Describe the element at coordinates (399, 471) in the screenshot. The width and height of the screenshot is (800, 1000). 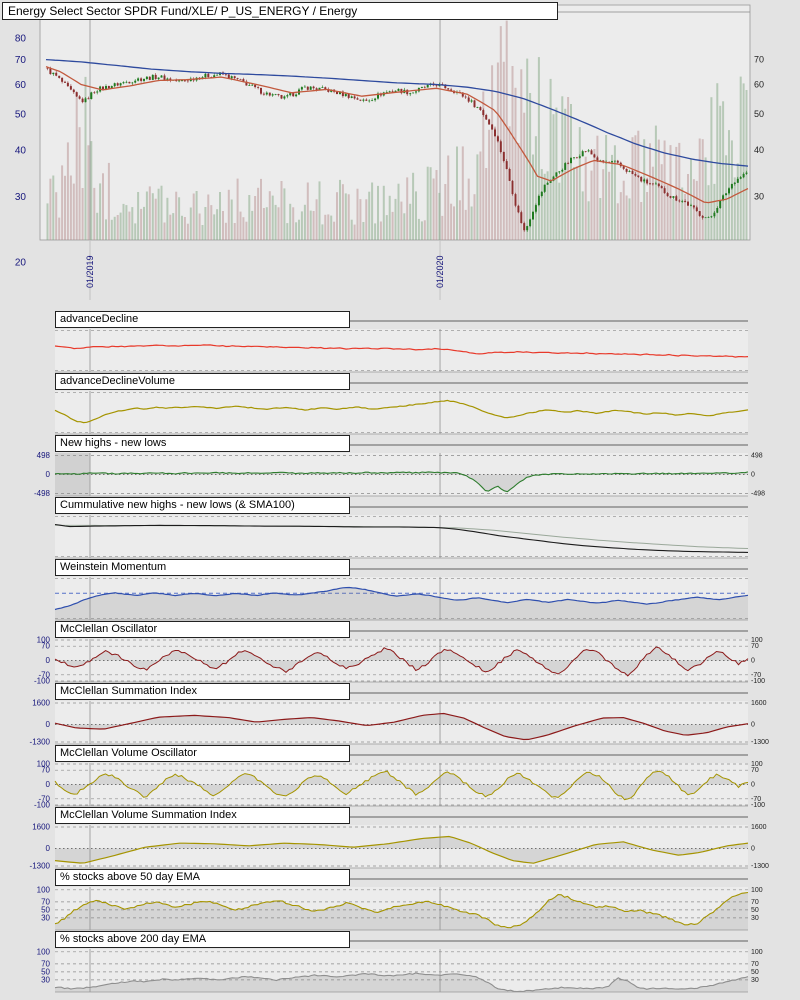
I see `panel-2: 498 498 0 0 -498 -498` at that location.